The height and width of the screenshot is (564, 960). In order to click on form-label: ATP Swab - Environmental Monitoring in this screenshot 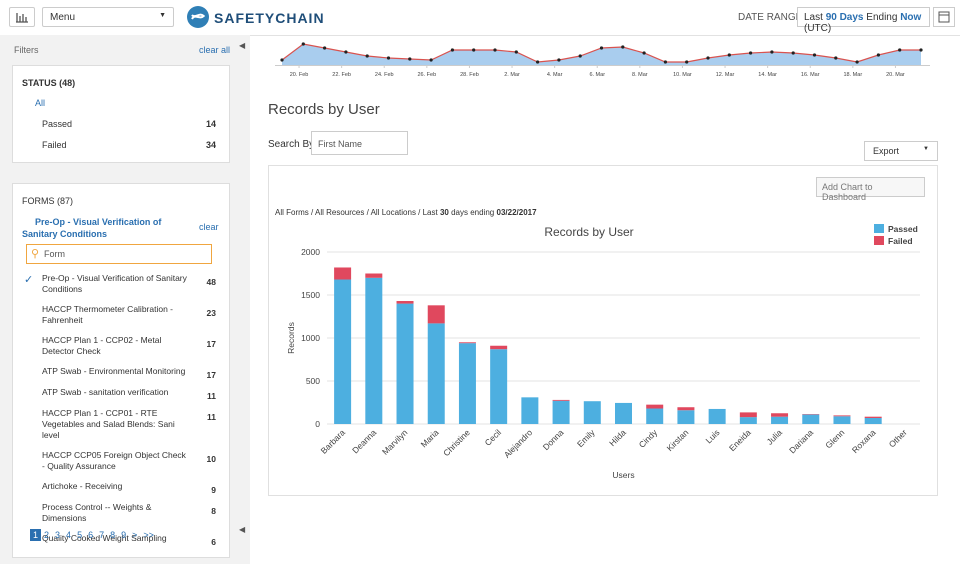, I will do `click(114, 371)`.